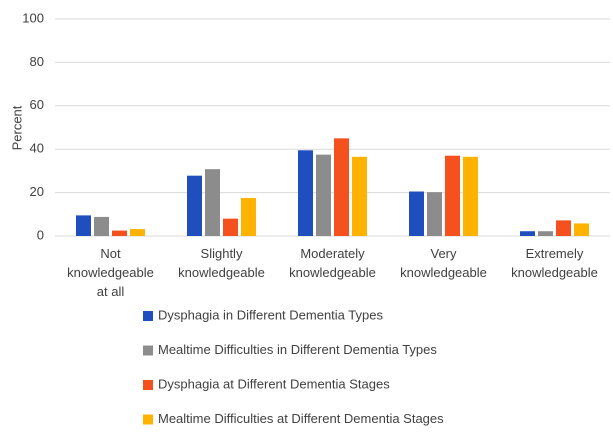 The height and width of the screenshot is (432, 613). Describe the element at coordinates (33, 17) in the screenshot. I see `y-tick-label: 100` at that location.